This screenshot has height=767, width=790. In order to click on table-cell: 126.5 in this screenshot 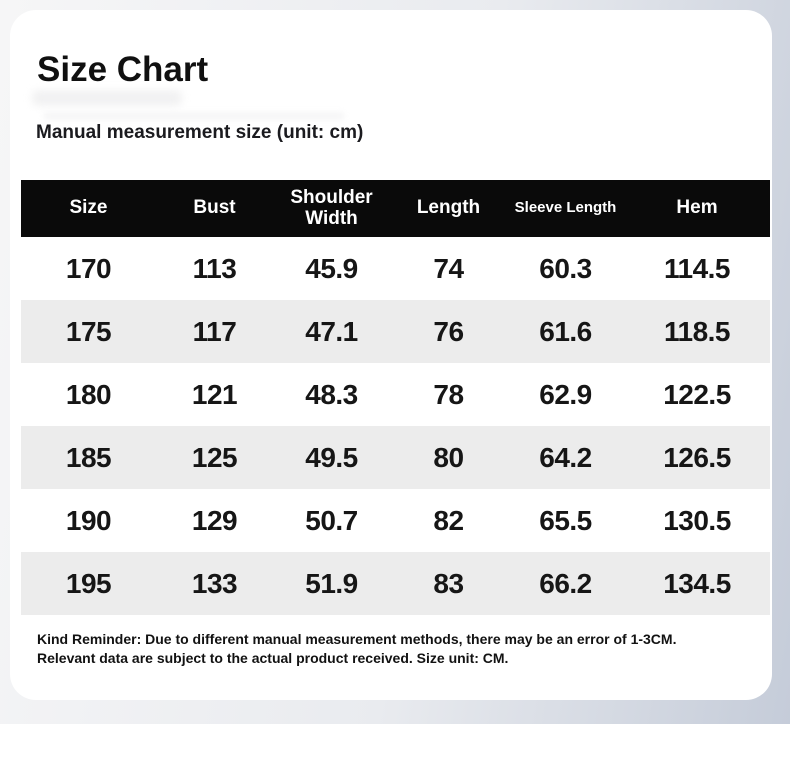, I will do `click(697, 457)`.